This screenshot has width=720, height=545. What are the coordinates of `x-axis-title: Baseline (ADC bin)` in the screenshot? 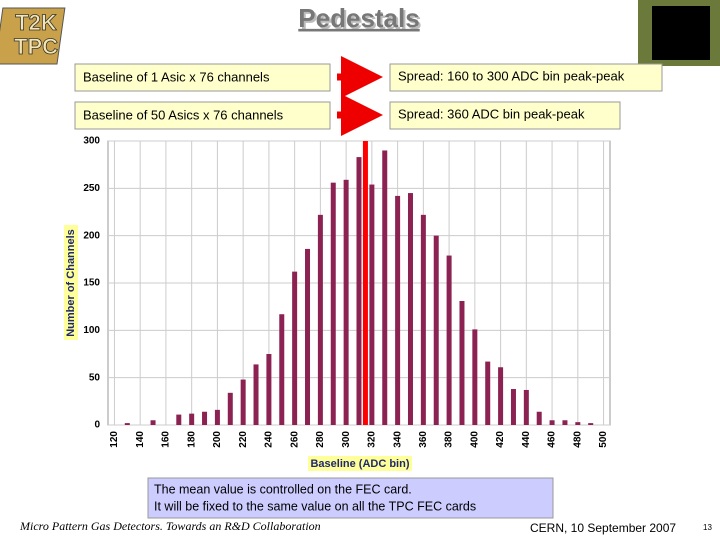 It's located at (359, 464).